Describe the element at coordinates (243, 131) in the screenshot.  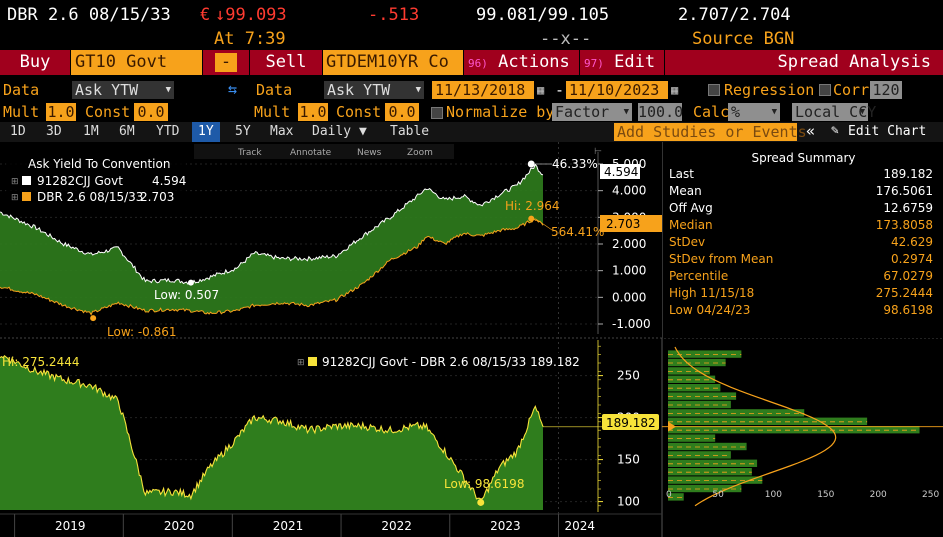
I see `tab-5y: 5Y` at that location.